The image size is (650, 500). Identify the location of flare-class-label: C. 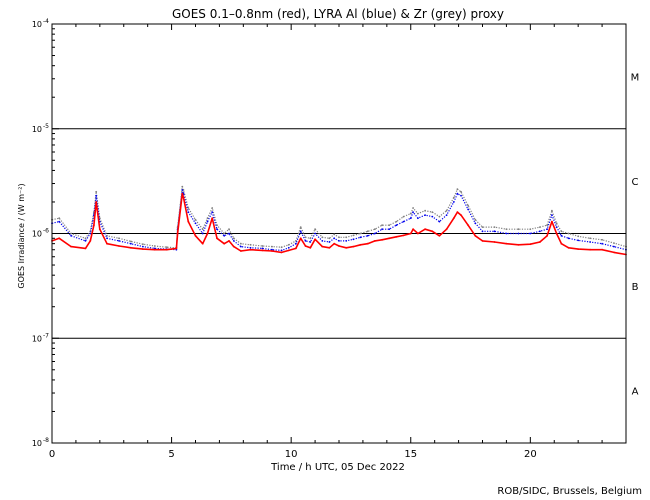
(635, 182).